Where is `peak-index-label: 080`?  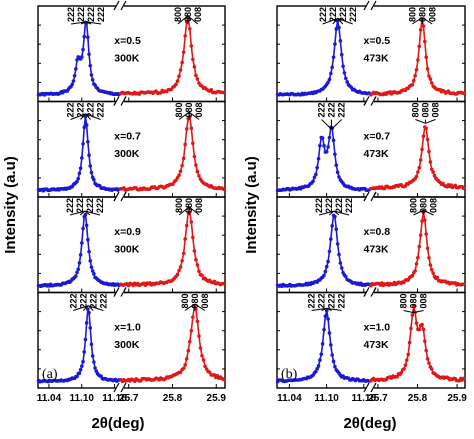 peak-index-label: 080 is located at coordinates (195, 300).